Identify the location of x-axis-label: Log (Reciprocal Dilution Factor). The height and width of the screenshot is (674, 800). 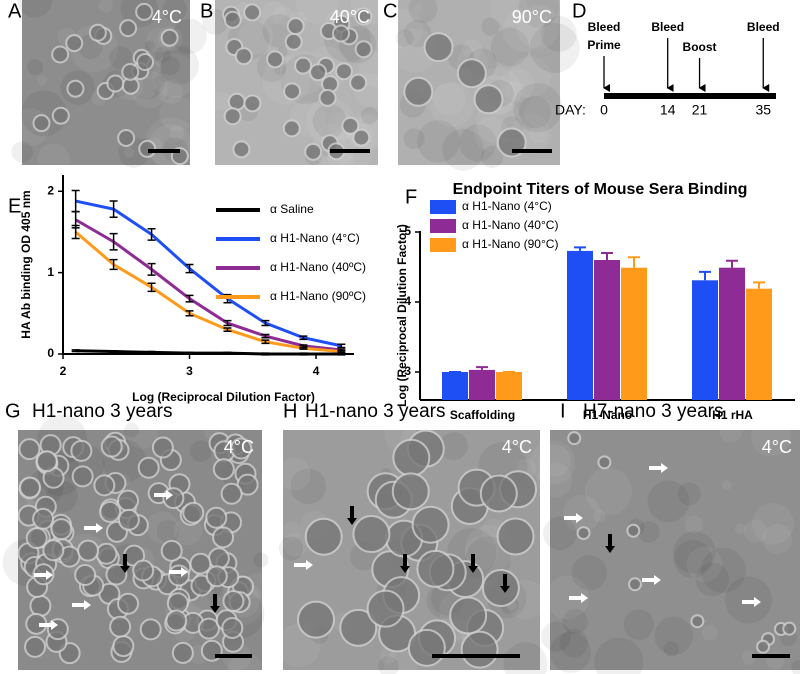
(223, 397).